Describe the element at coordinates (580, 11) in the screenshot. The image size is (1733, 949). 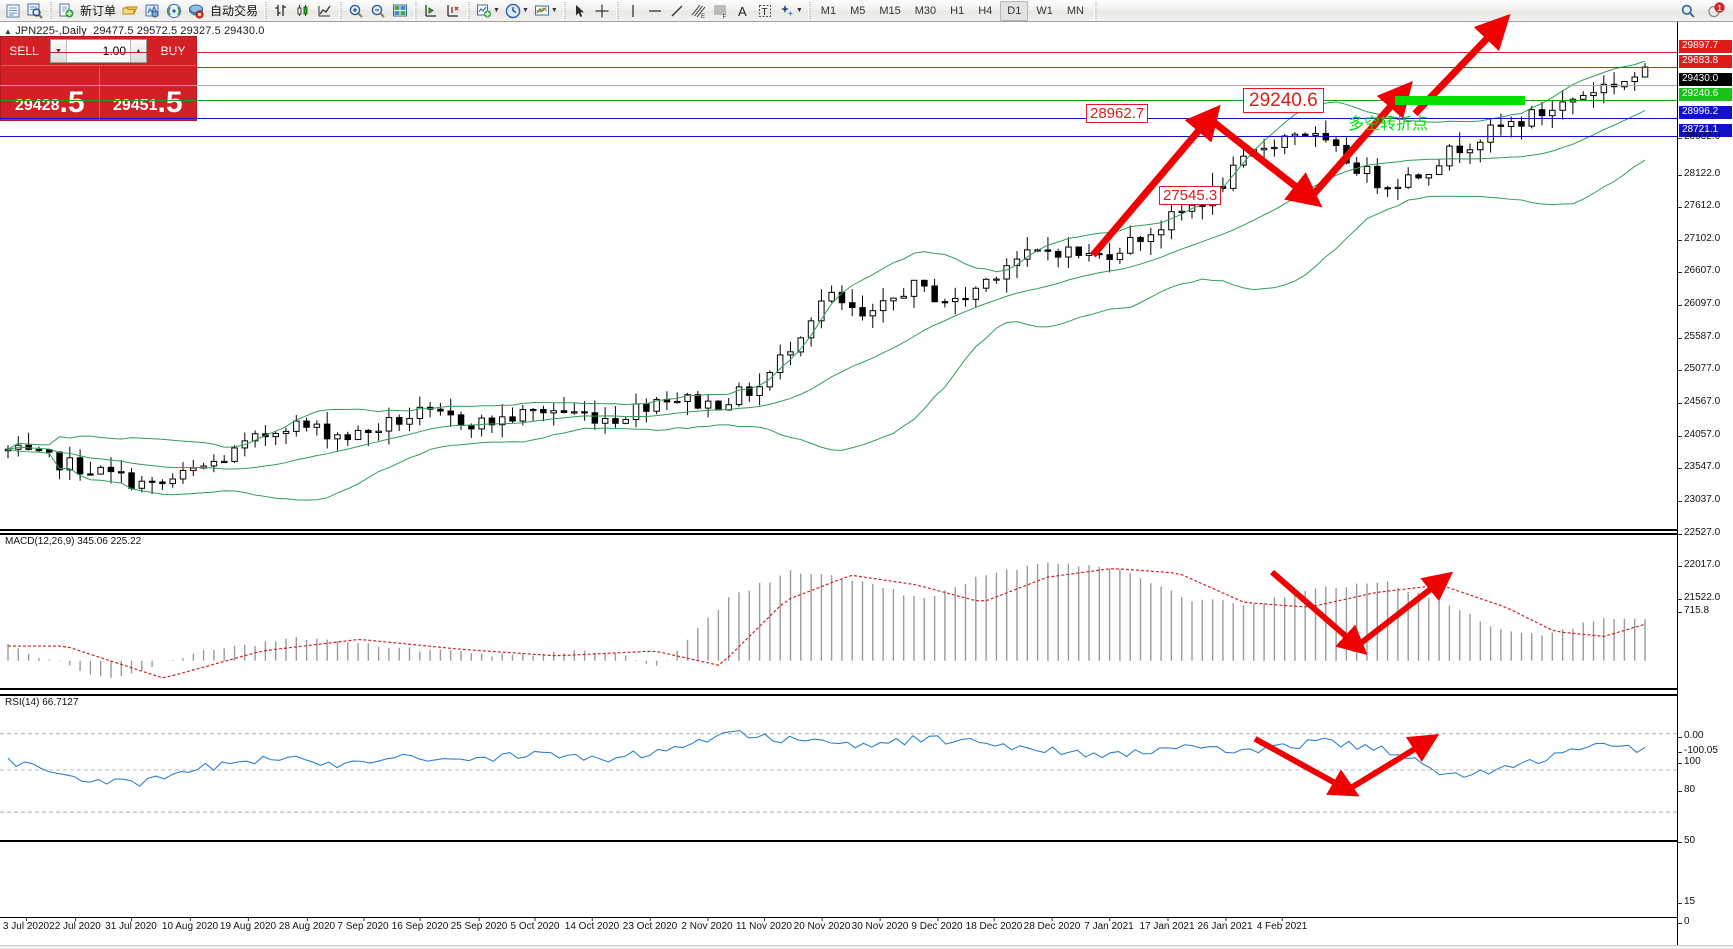
I see `cursor-icon` at that location.